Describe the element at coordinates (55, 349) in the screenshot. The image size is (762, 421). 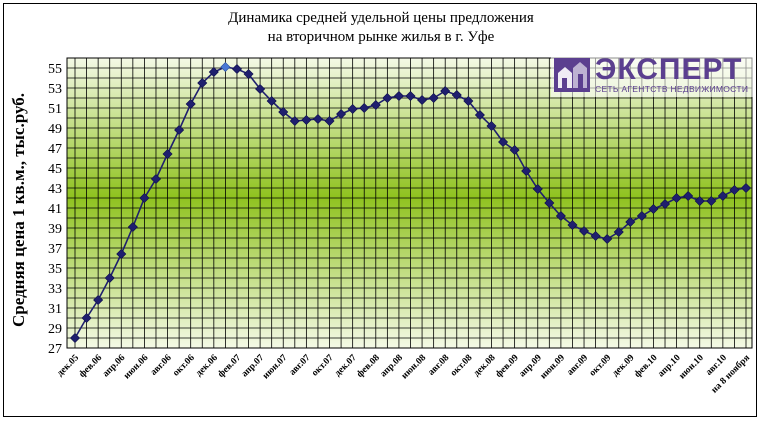
I see `y-tick-label: 27` at that location.